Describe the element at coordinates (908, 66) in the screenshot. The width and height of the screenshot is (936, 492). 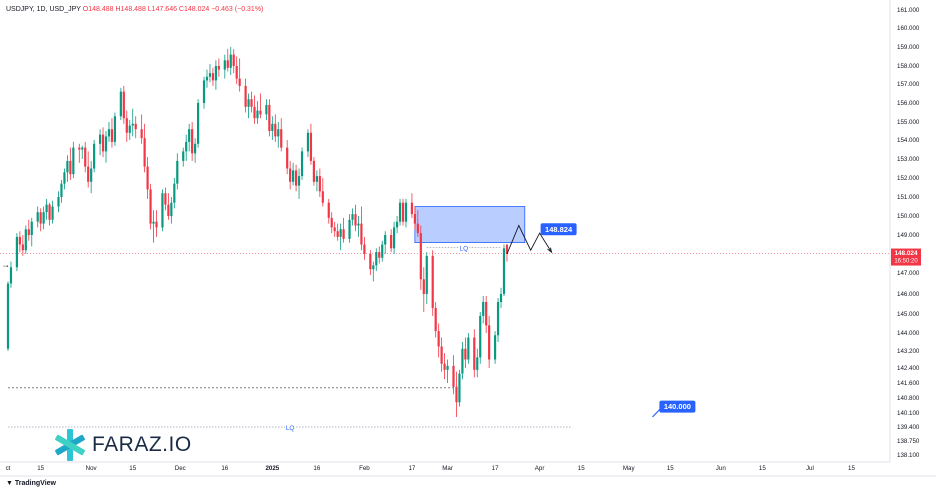
I see `y-tick-label: 158.000` at that location.